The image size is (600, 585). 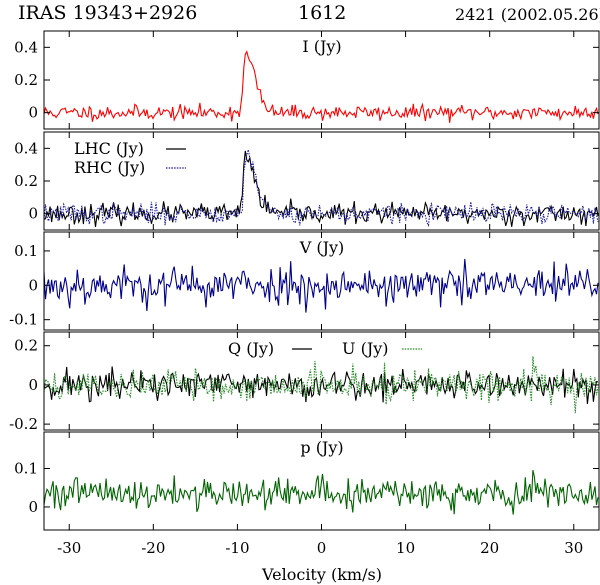 What do you see at coordinates (69, 548) in the screenshot?
I see `x-tick-label: -30` at bounding box center [69, 548].